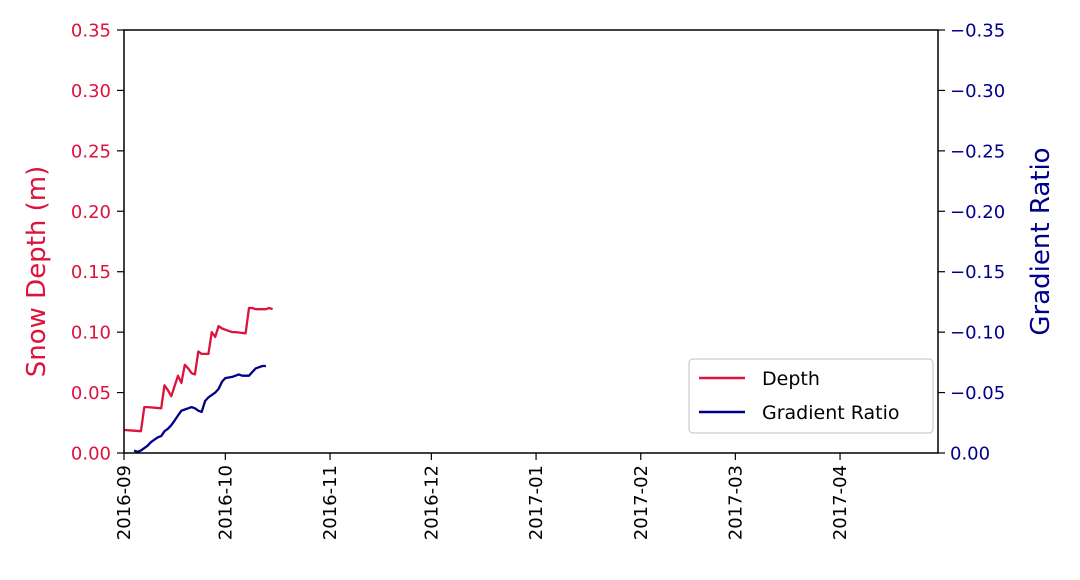  I want to click on x-tick-label: 2017-04, so click(840, 502).